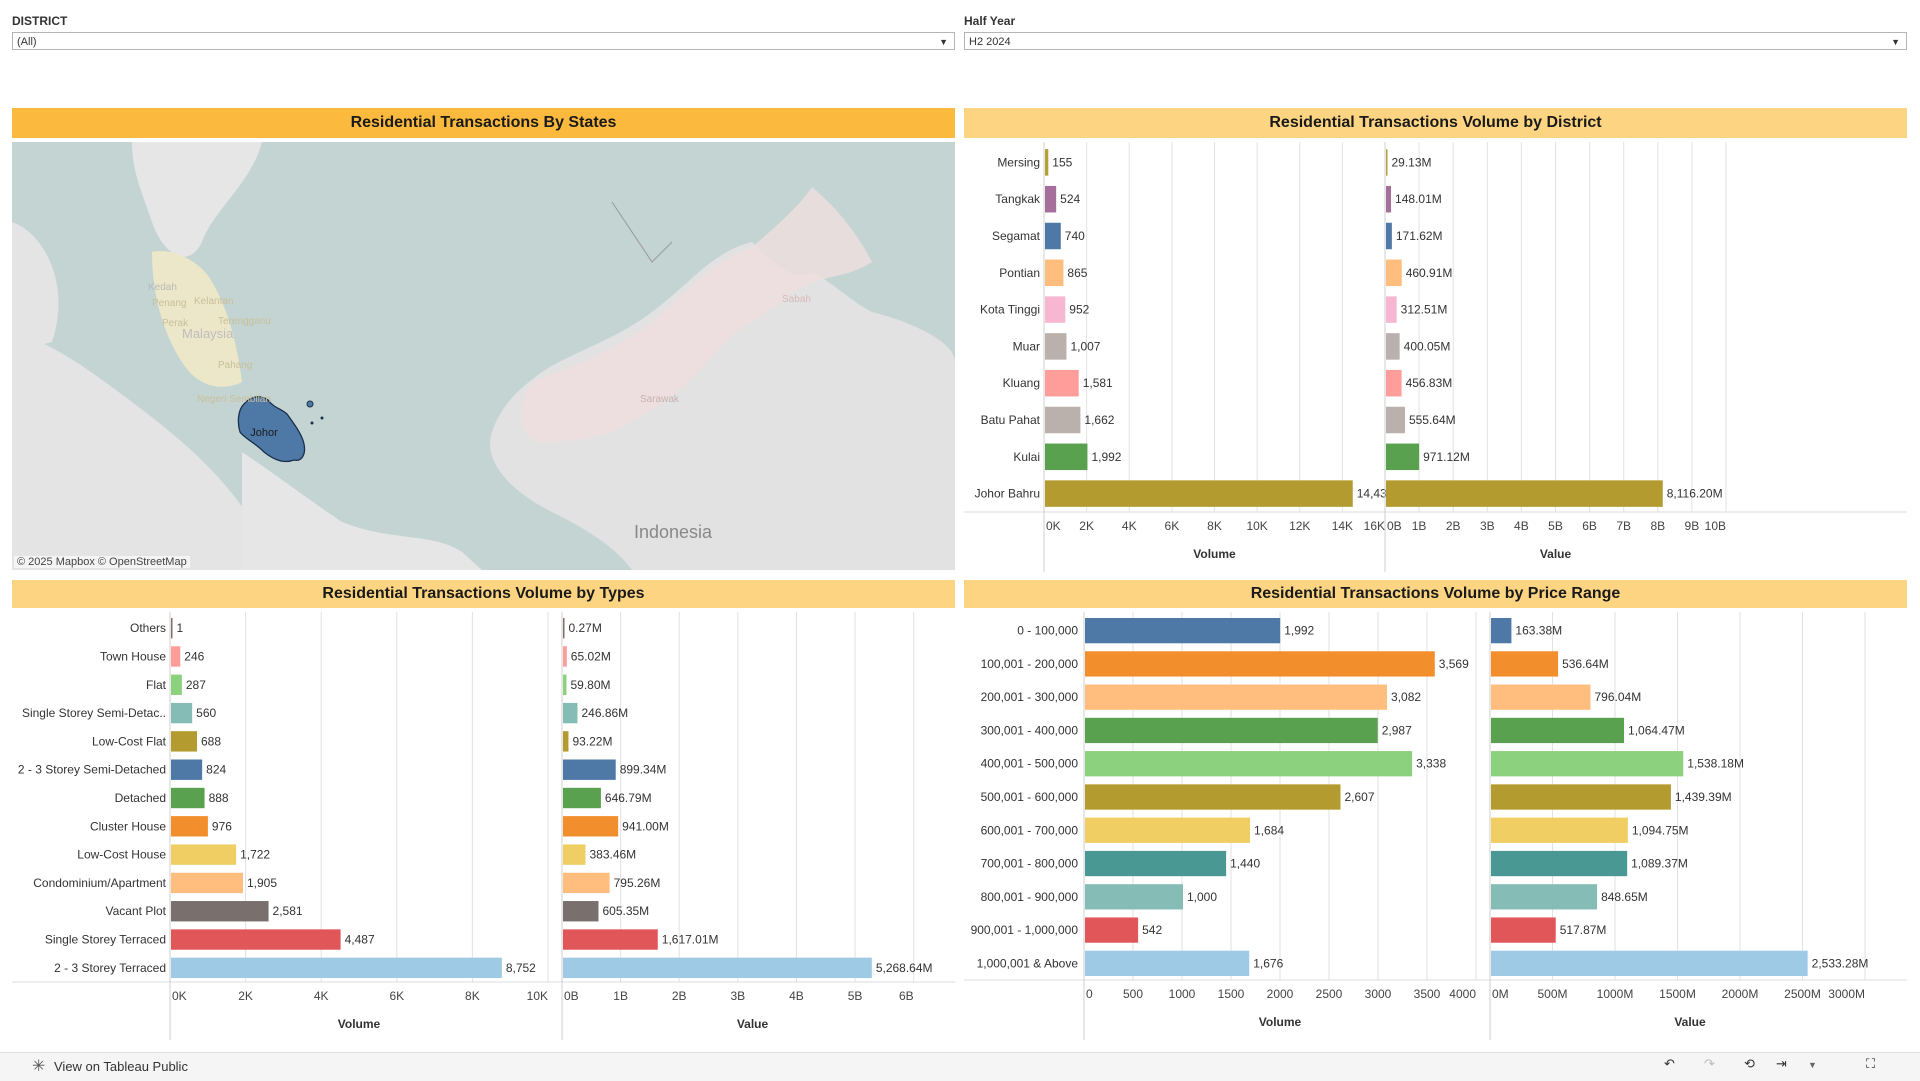 Image resolution: width=1920 pixels, height=1081 pixels. I want to click on revert-icon: ⟲, so click(1749, 1063).